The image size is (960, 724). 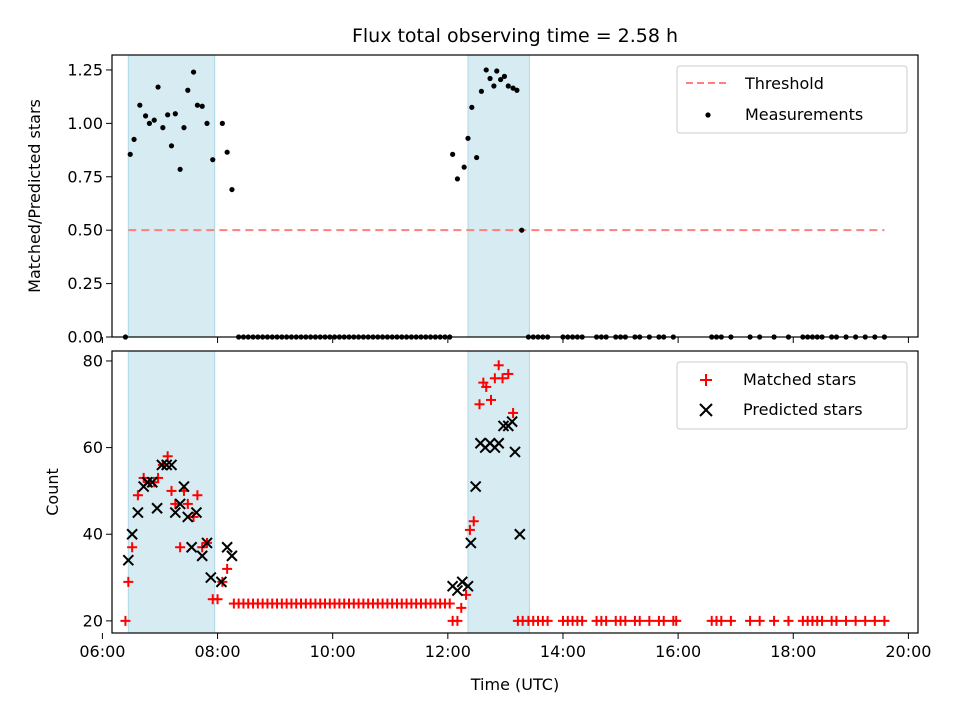 I want to click on legend-threshold-label: Threshold, so click(x=784, y=83).